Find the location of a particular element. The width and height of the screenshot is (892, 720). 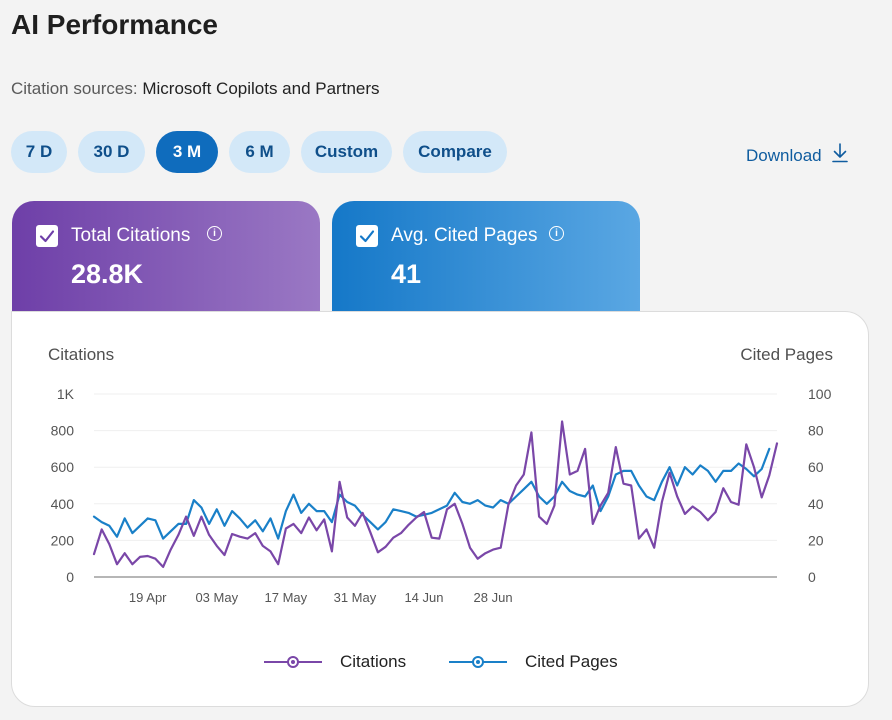

legend-citations-label: Citations is located at coordinates (373, 661).